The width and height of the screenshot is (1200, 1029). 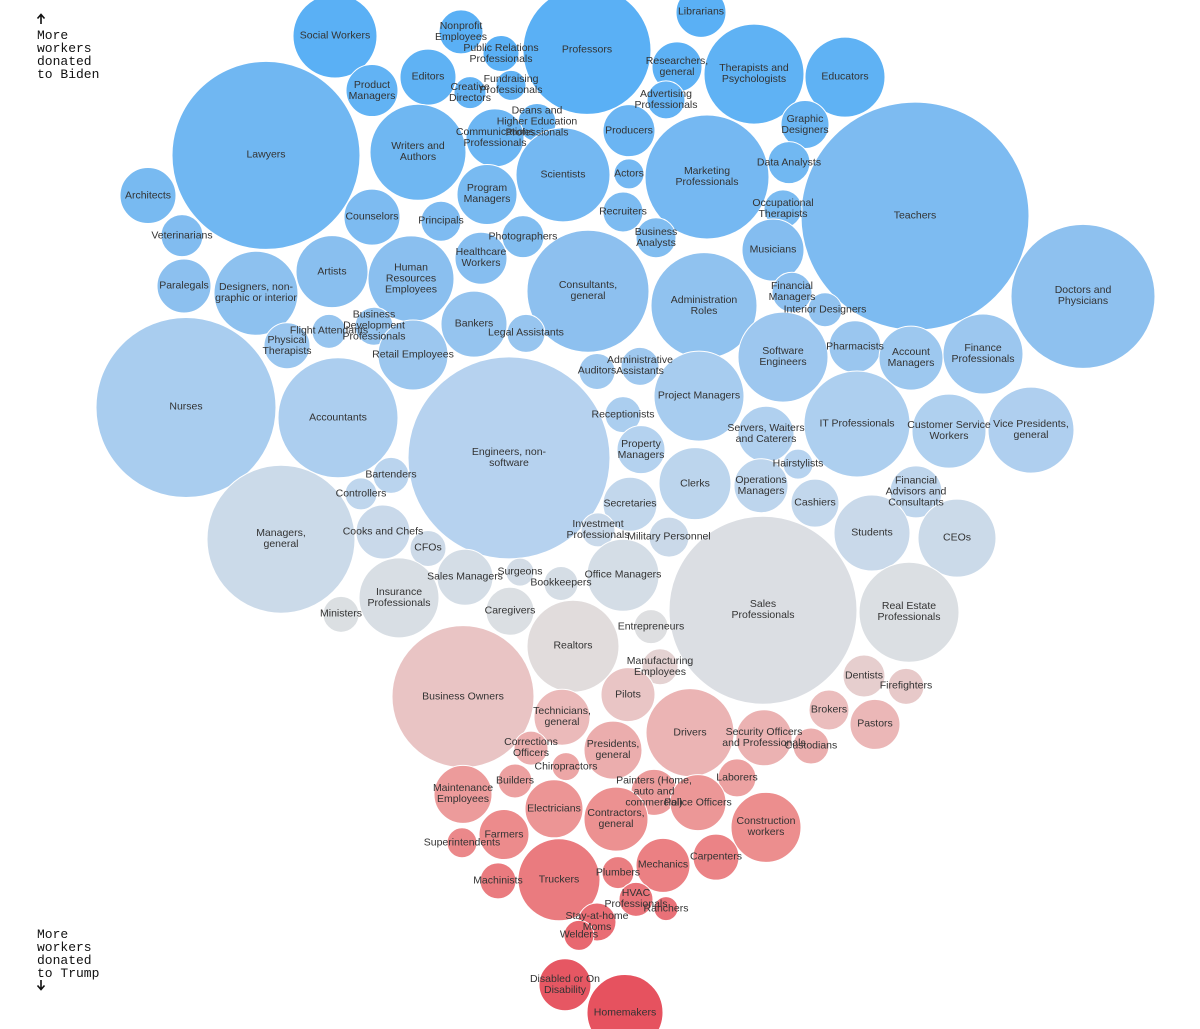 What do you see at coordinates (68, 55) in the screenshot?
I see `axis-note-top: More workers donated to Biden` at bounding box center [68, 55].